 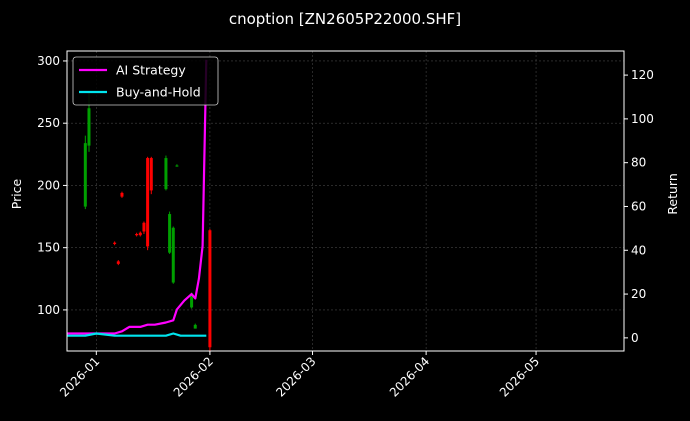 What do you see at coordinates (48, 123) in the screenshot?
I see `y-tick-label: 250` at bounding box center [48, 123].